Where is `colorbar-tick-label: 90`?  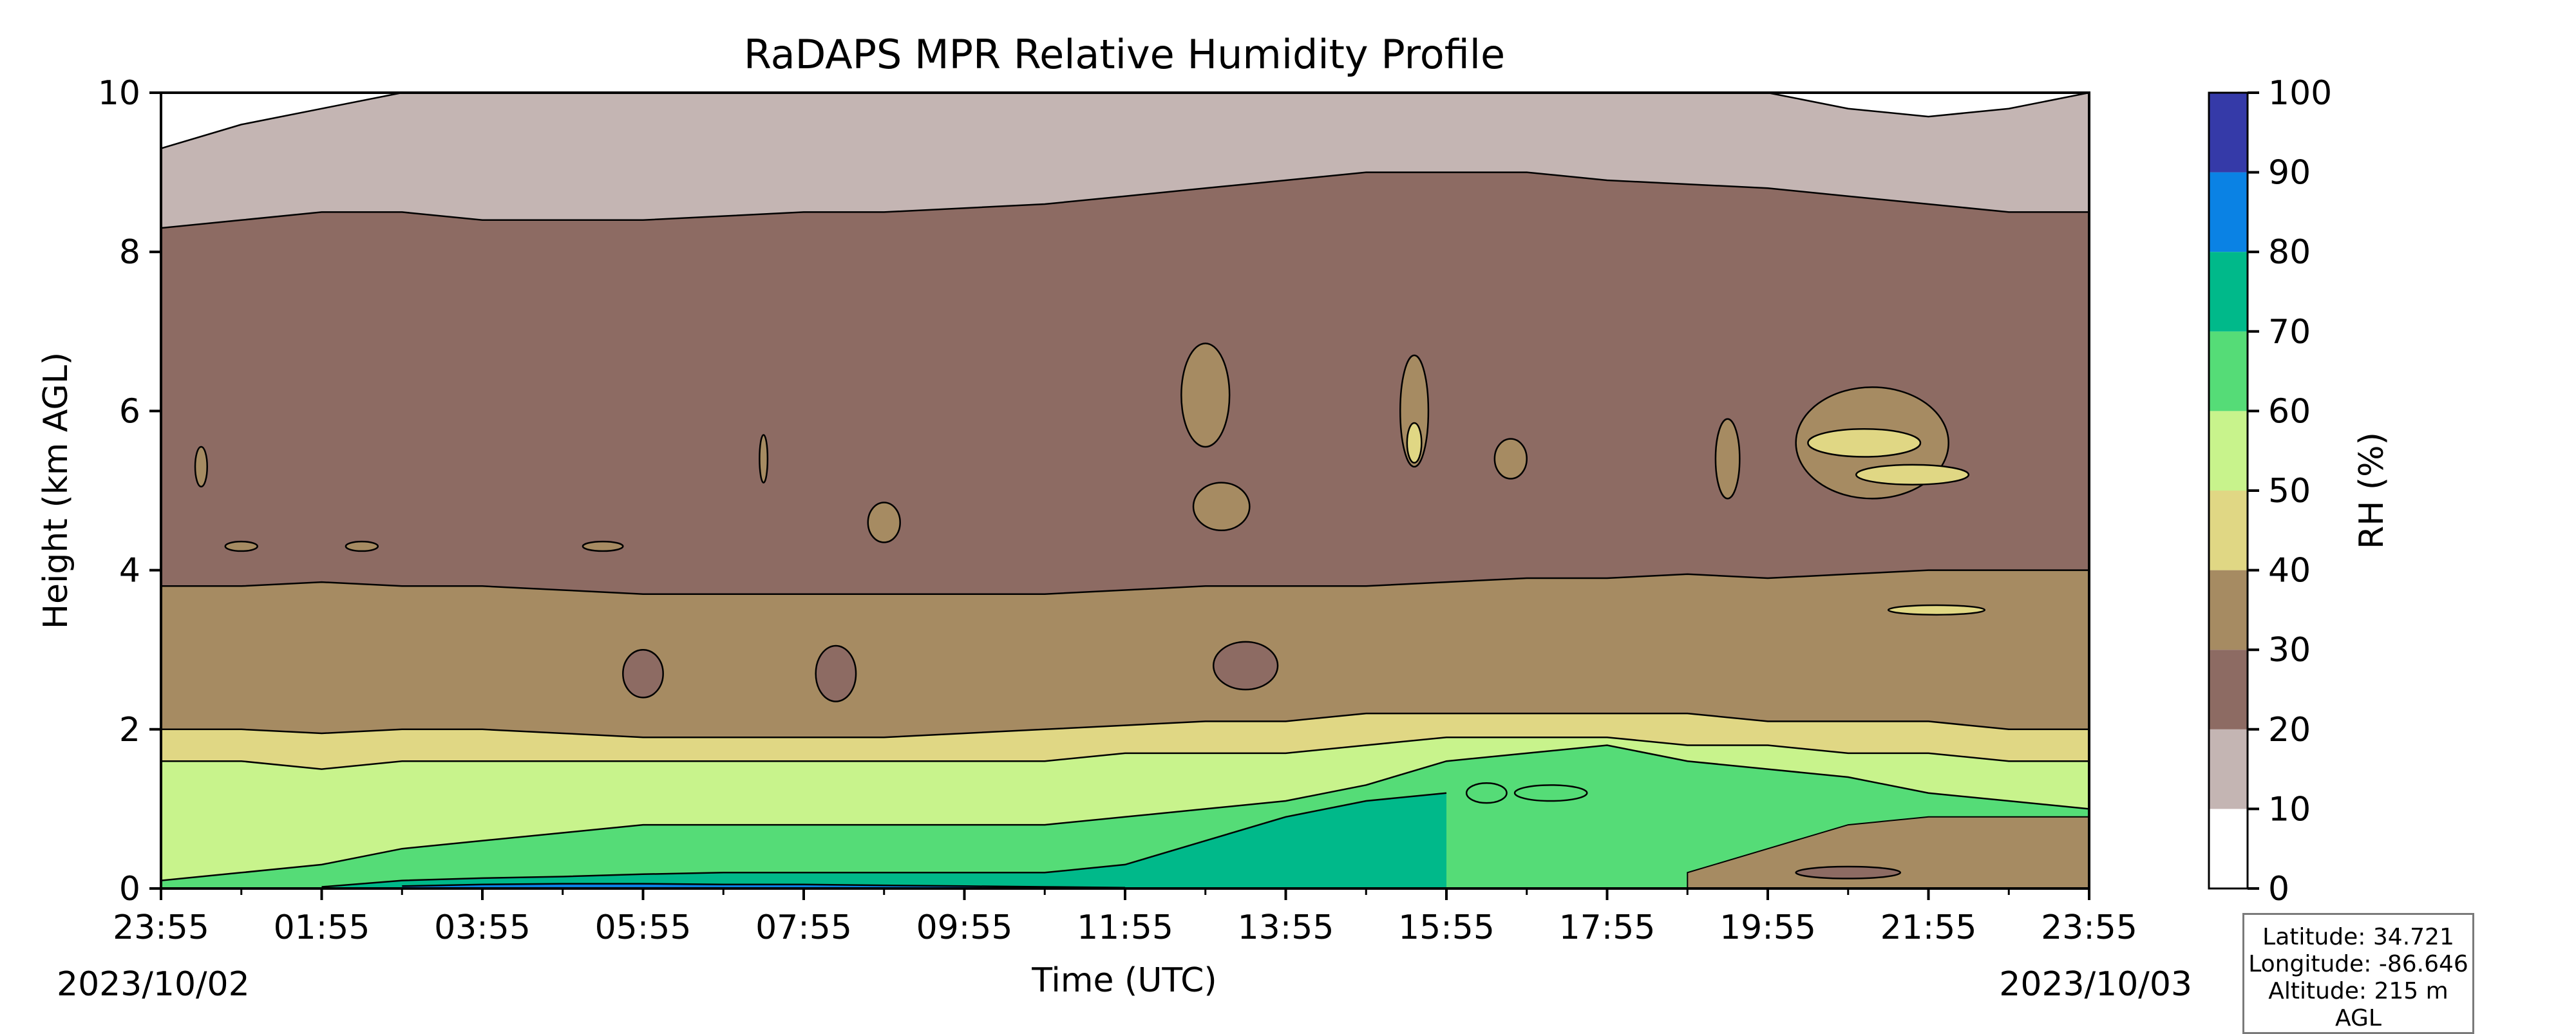
colorbar-tick-label: 90 is located at coordinates (2289, 173).